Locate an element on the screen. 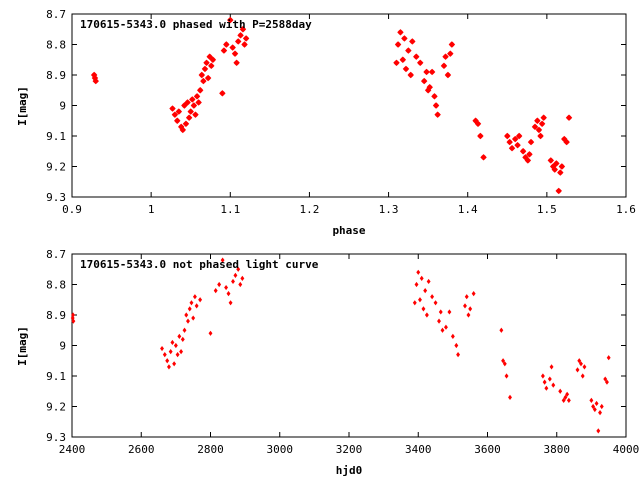 The width and height of the screenshot is (640, 480). x-tick-label: 2800 is located at coordinates (210, 449).